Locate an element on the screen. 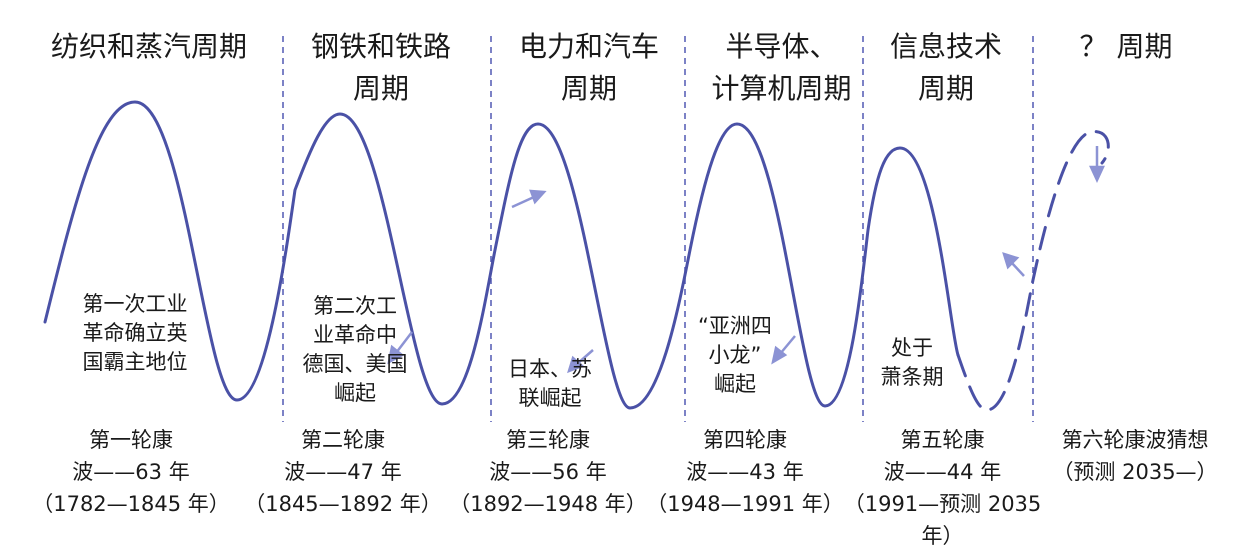 Image resolution: width=1238 pixels, height=552 pixels. period-title: ？ 周期 is located at coordinates (1126, 46).